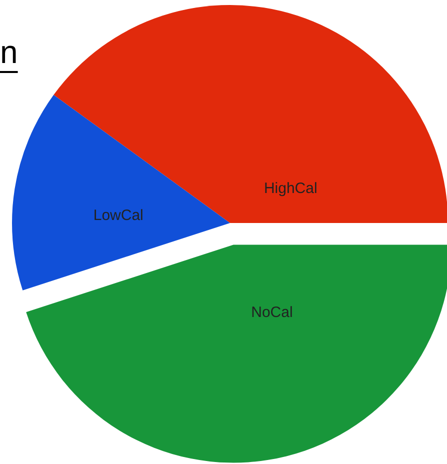 This screenshot has width=447, height=464. What do you see at coordinates (272, 312) in the screenshot?
I see `slice-label: NoCal` at bounding box center [272, 312].